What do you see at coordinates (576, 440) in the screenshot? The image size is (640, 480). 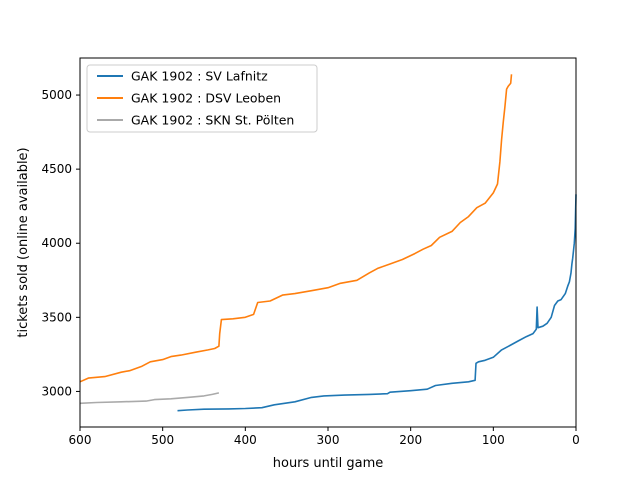 I see `x-tick-label: 0` at bounding box center [576, 440].